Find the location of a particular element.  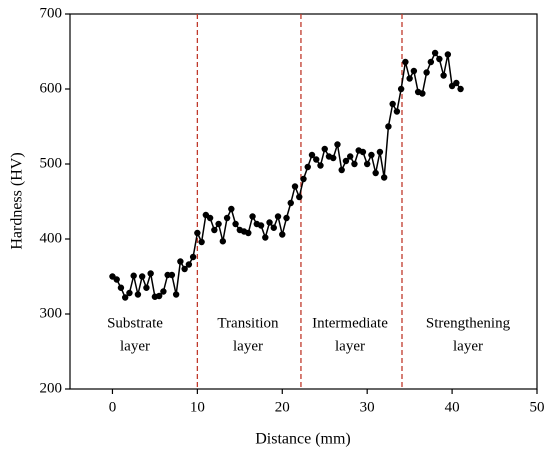

region-label: Intermediate is located at coordinates (350, 323).